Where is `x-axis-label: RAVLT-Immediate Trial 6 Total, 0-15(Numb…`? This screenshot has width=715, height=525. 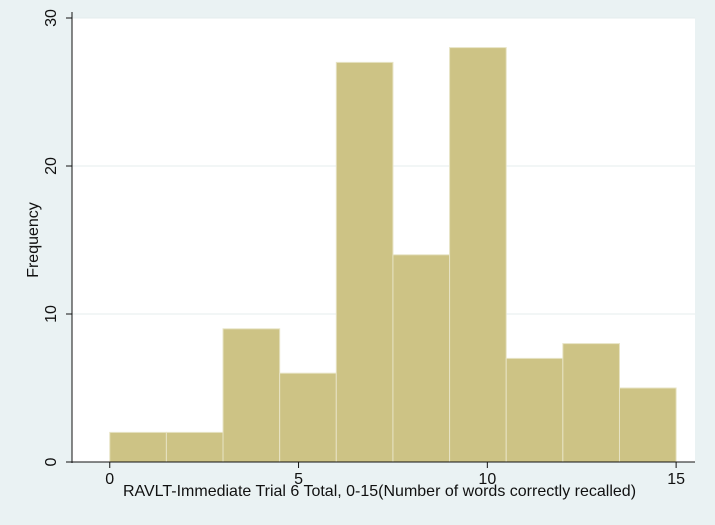
x-axis-label: RAVLT-Immediate Trial 6 Total, 0-15(Numb… is located at coordinates (379, 491).